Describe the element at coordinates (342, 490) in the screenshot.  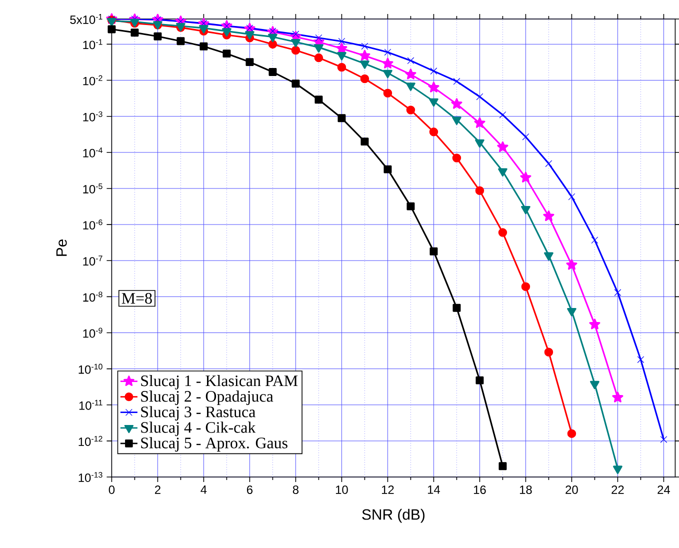
I see `x-tick-label: 10` at that location.